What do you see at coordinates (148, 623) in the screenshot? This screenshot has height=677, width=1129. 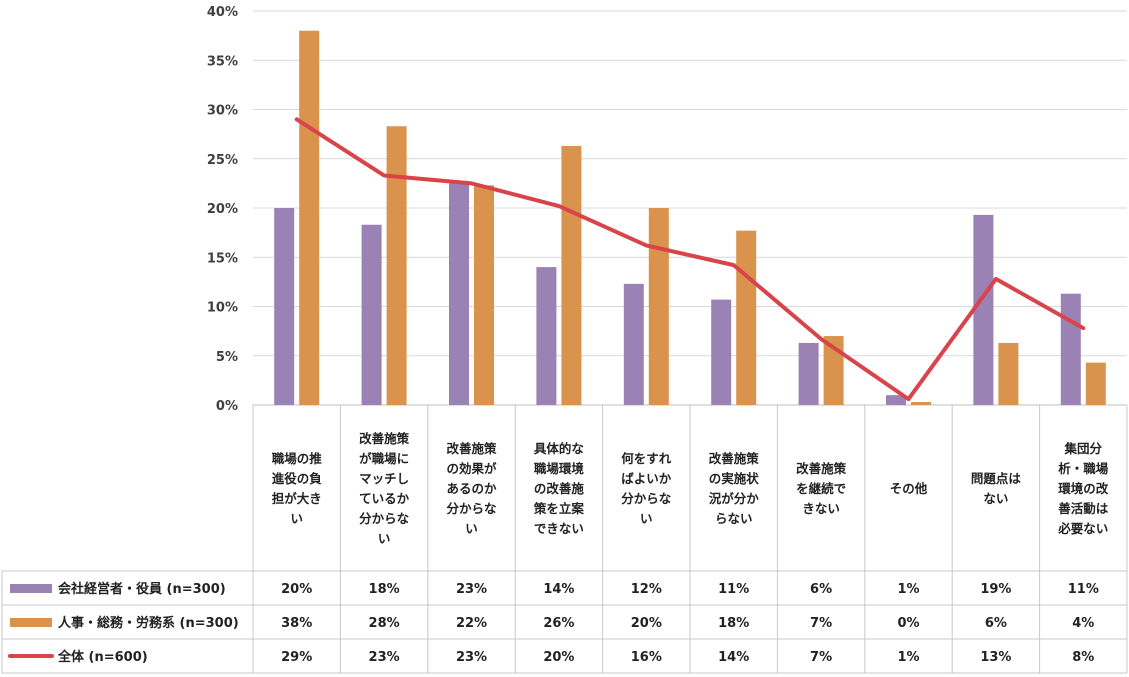 I see `legend-label: 人事・総務・労務系 (n=300)` at bounding box center [148, 623].